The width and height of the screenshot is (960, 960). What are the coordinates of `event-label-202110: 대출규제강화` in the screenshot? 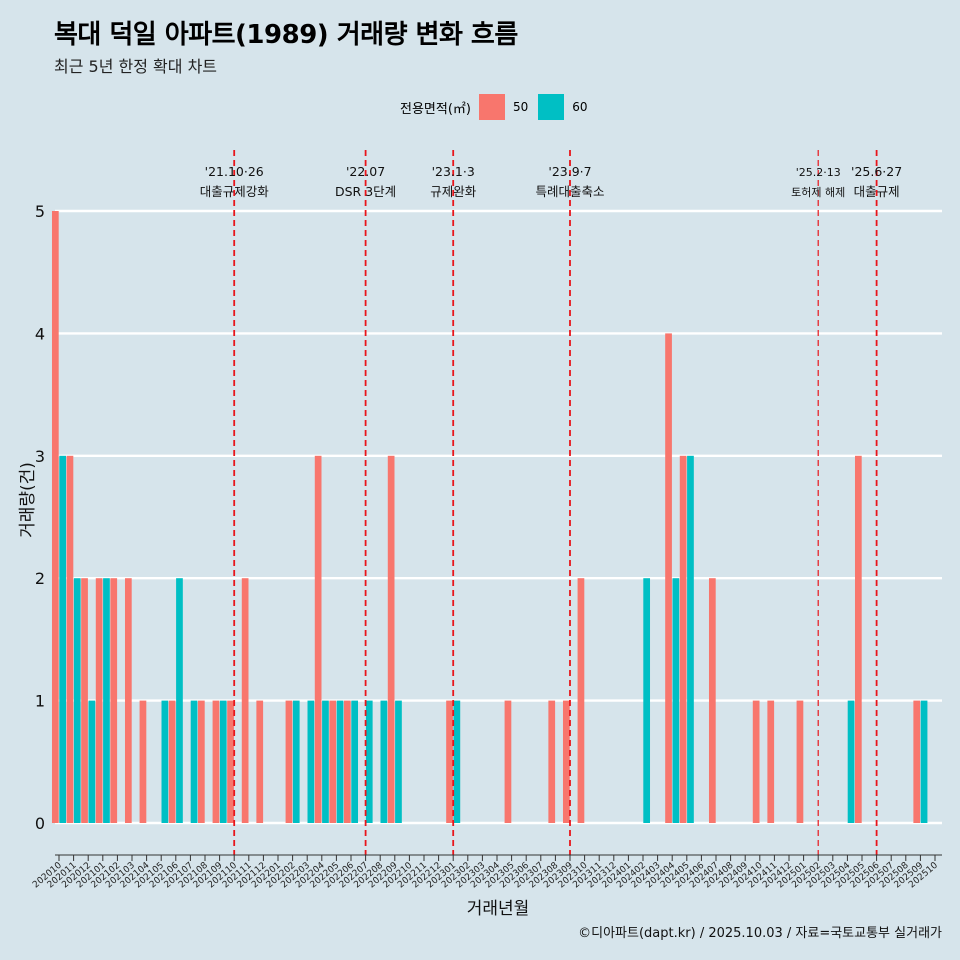 It's located at (235, 191).